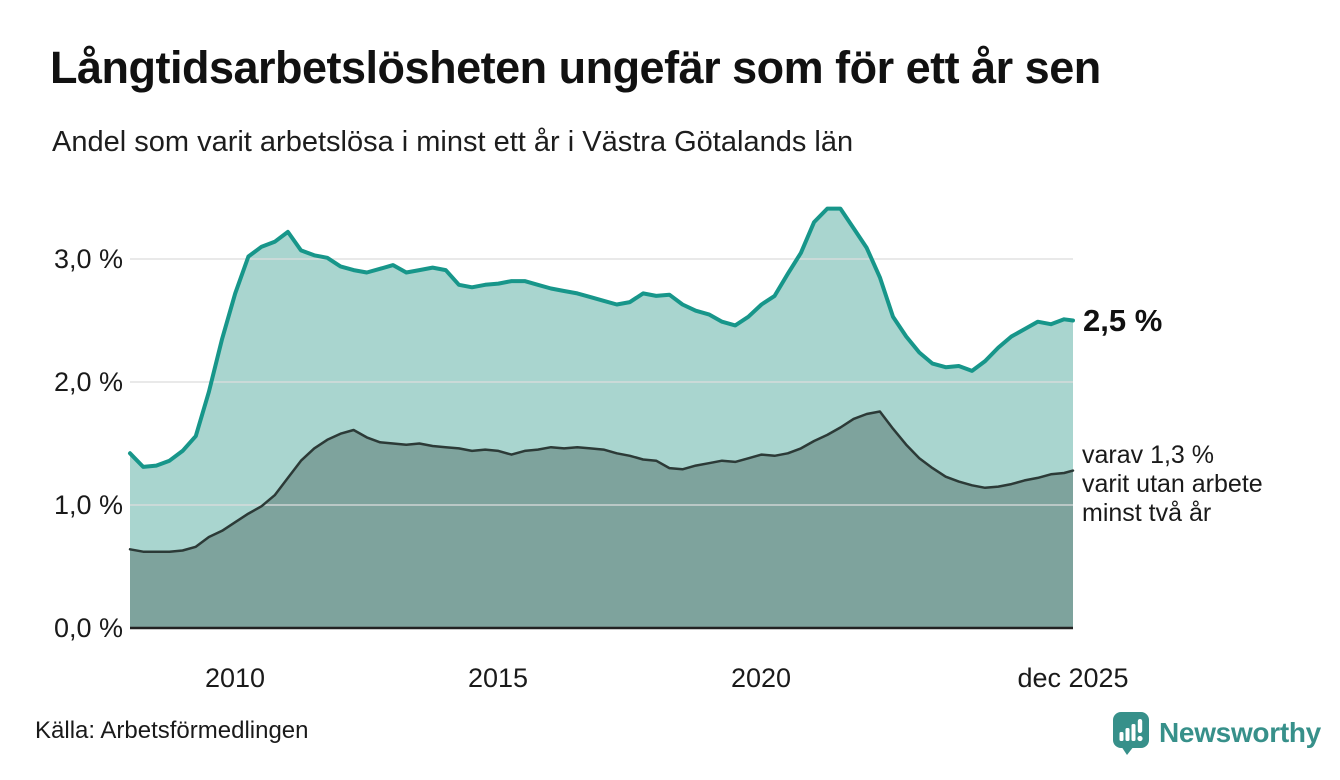  What do you see at coordinates (498, 678) in the screenshot?
I see `x-tick-label: 2015` at bounding box center [498, 678].